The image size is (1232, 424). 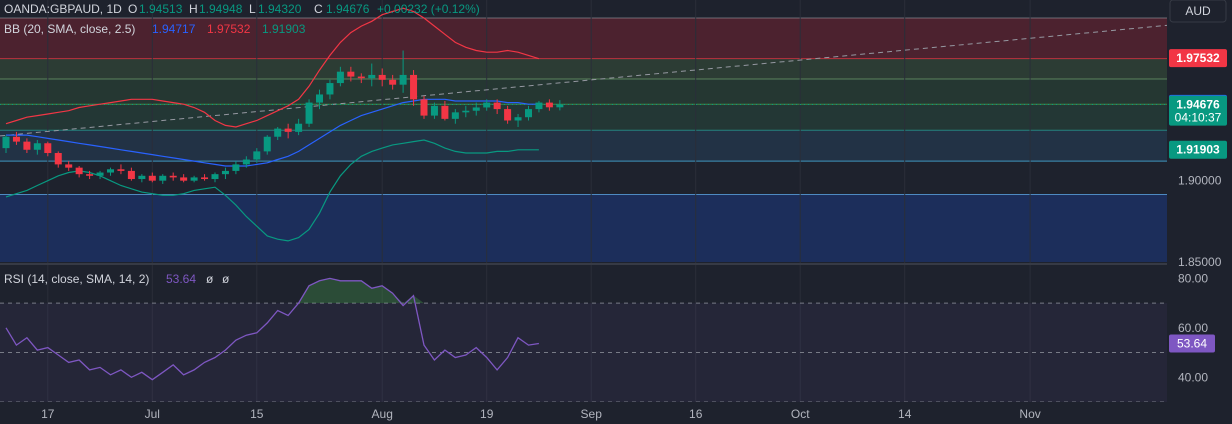 I want to click on price-badge-label: 1.94676, so click(x=1198, y=105).